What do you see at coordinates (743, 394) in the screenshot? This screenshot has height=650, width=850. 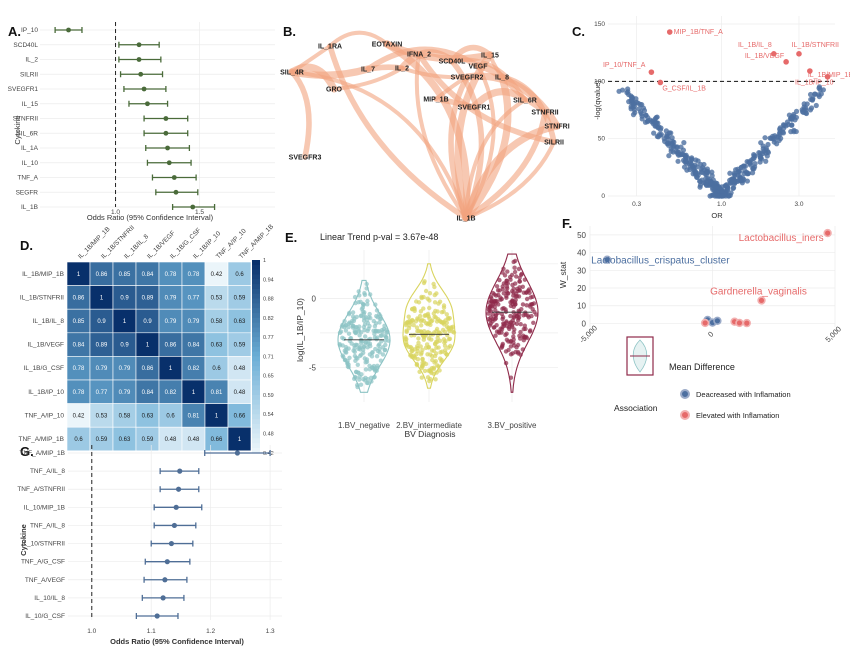 I see `legend-decreased-label: Deacreased with Inflamation` at bounding box center [743, 394].